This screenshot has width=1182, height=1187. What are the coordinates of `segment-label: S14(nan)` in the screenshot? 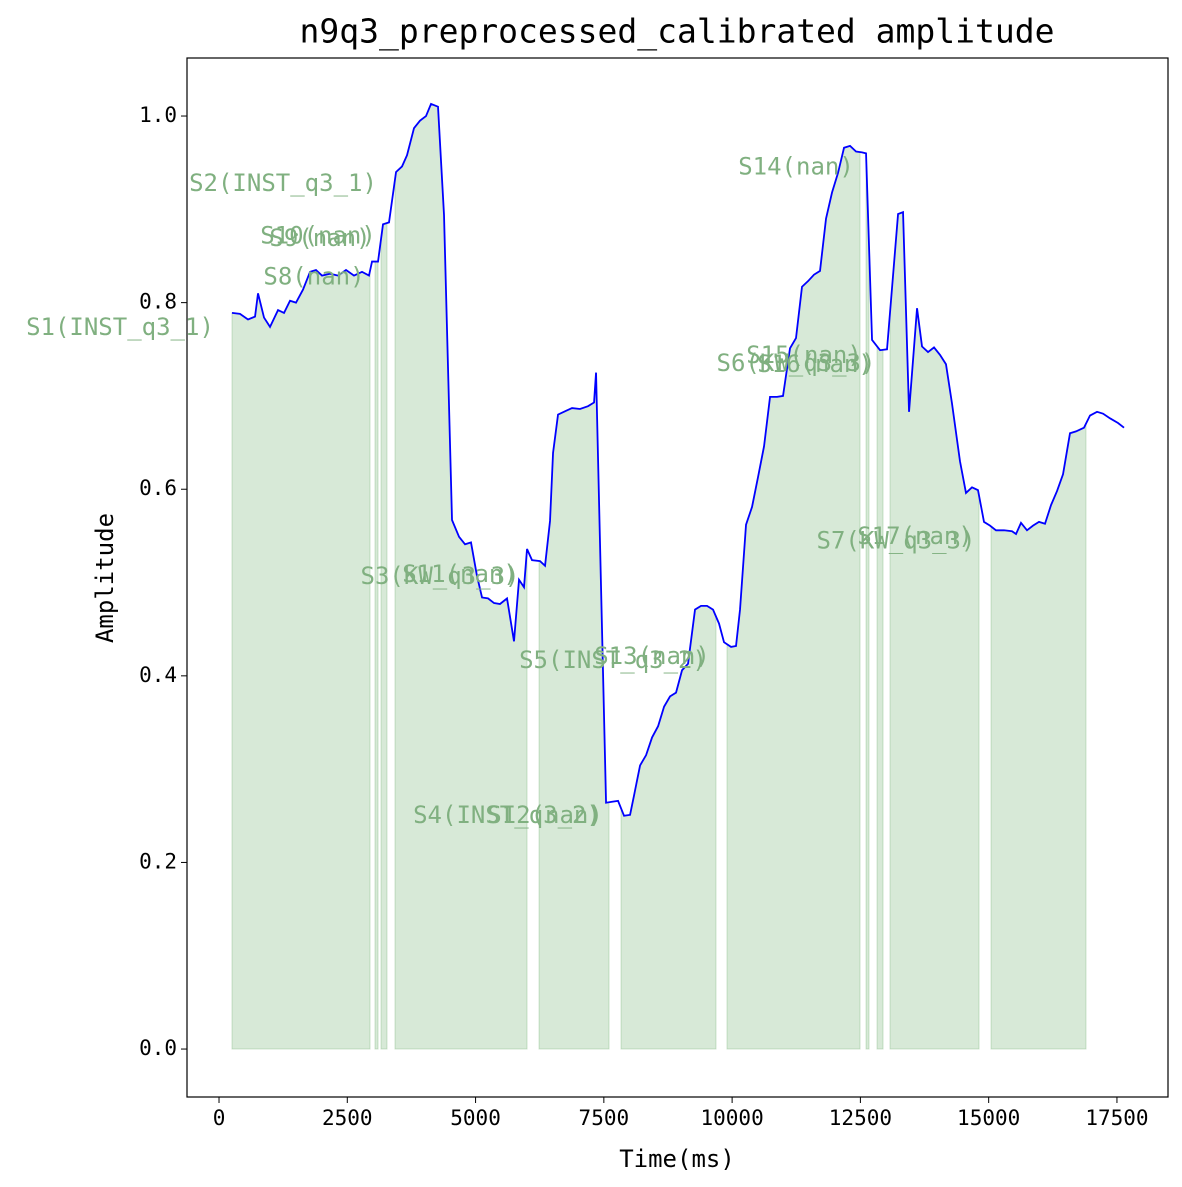 It's located at (796, 166).